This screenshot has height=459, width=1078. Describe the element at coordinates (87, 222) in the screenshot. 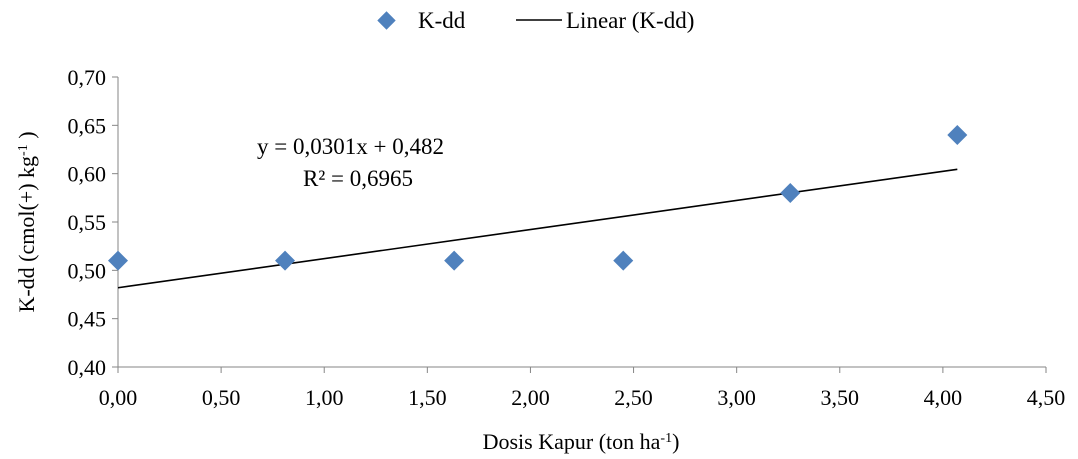

I see `y-tick-label: 0,55` at that location.